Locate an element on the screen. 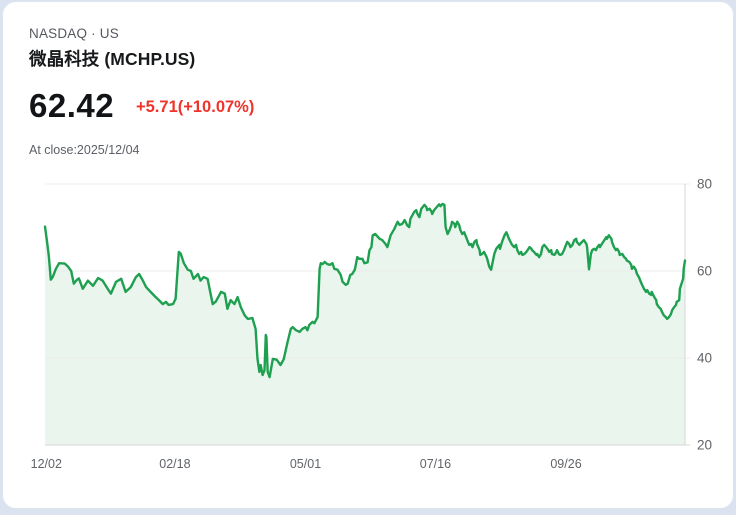  y-axis-tick-label: 60 is located at coordinates (704, 271).